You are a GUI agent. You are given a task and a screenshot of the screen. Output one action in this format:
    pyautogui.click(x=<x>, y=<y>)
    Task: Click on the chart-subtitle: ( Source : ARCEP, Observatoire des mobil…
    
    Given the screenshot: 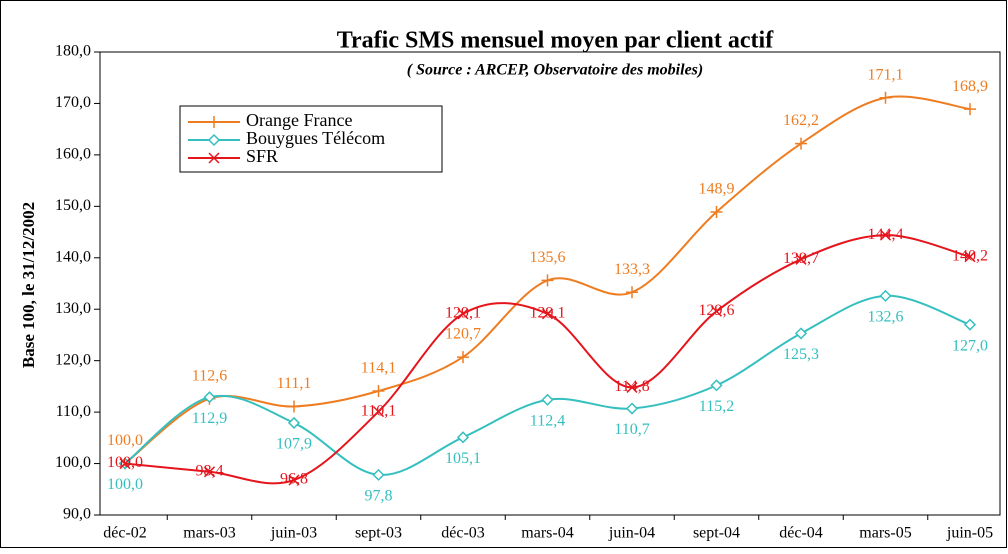 What is the action you would take?
    pyautogui.click(x=555, y=70)
    